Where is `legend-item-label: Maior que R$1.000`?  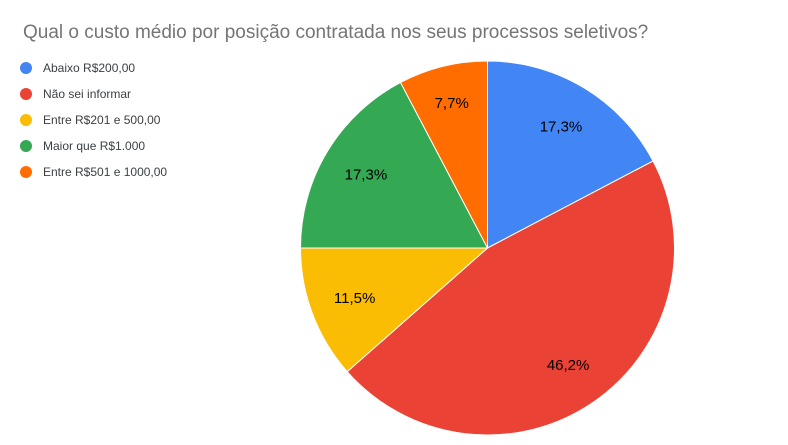 legend-item-label: Maior que R$1.000 is located at coordinates (94, 146).